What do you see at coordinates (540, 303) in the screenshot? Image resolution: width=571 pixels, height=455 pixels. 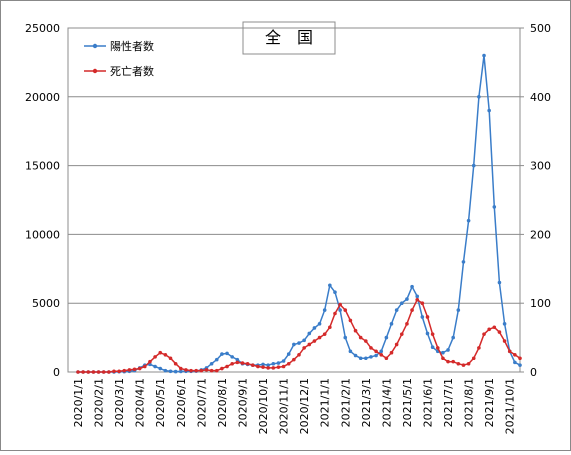 I see `y2-tick-label: 100` at bounding box center [540, 303].